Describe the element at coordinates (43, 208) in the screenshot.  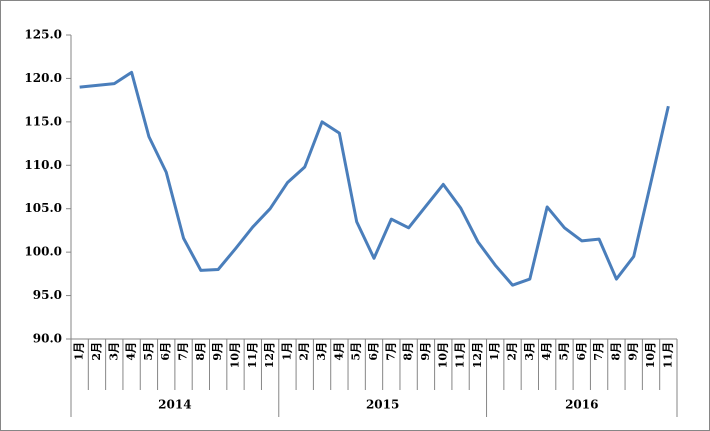
I see `y-tick-label: 105.0` at that location.